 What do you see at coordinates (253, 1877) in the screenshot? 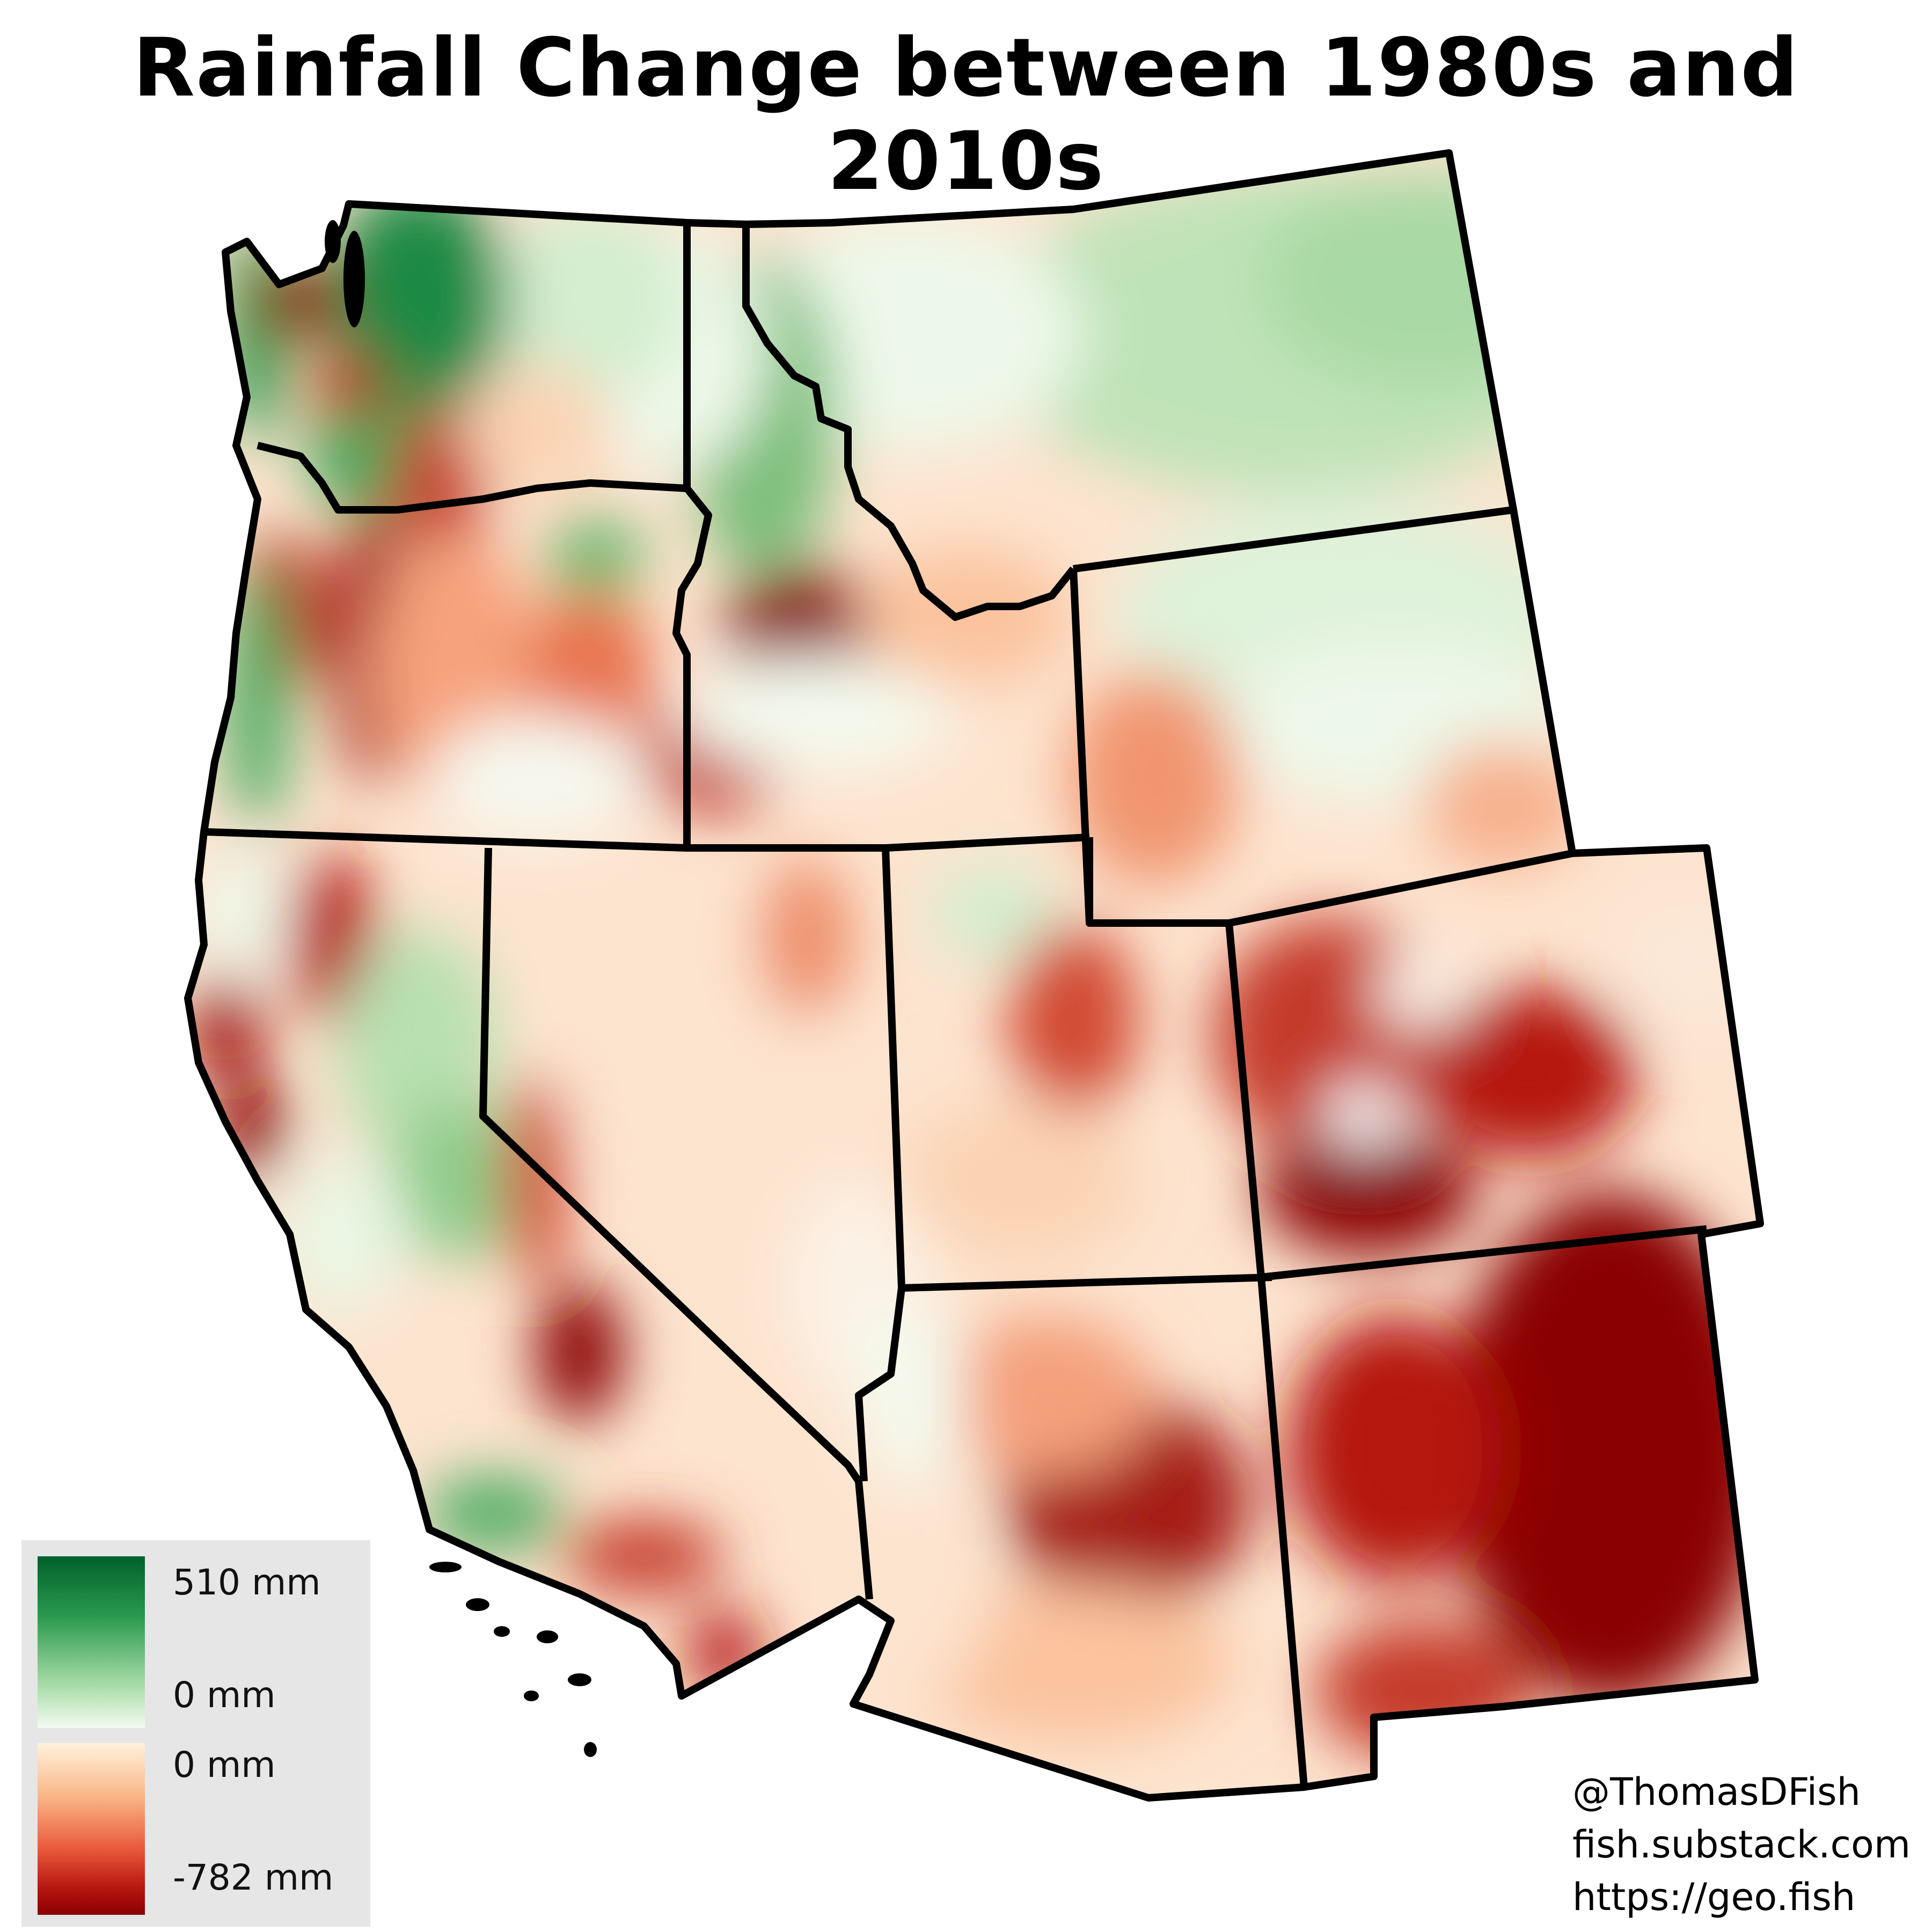
I see `legend-min-label: -782 mm` at bounding box center [253, 1877].